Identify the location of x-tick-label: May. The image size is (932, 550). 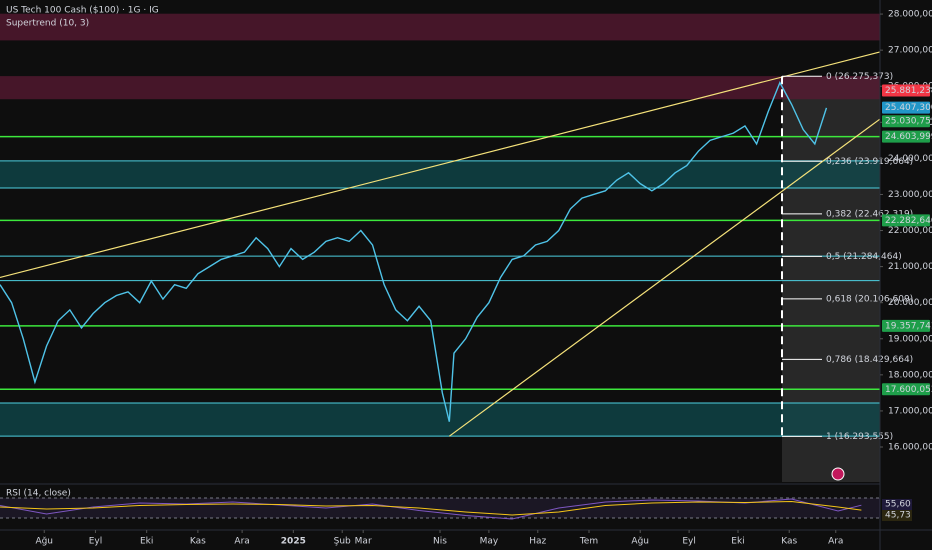
(489, 542).